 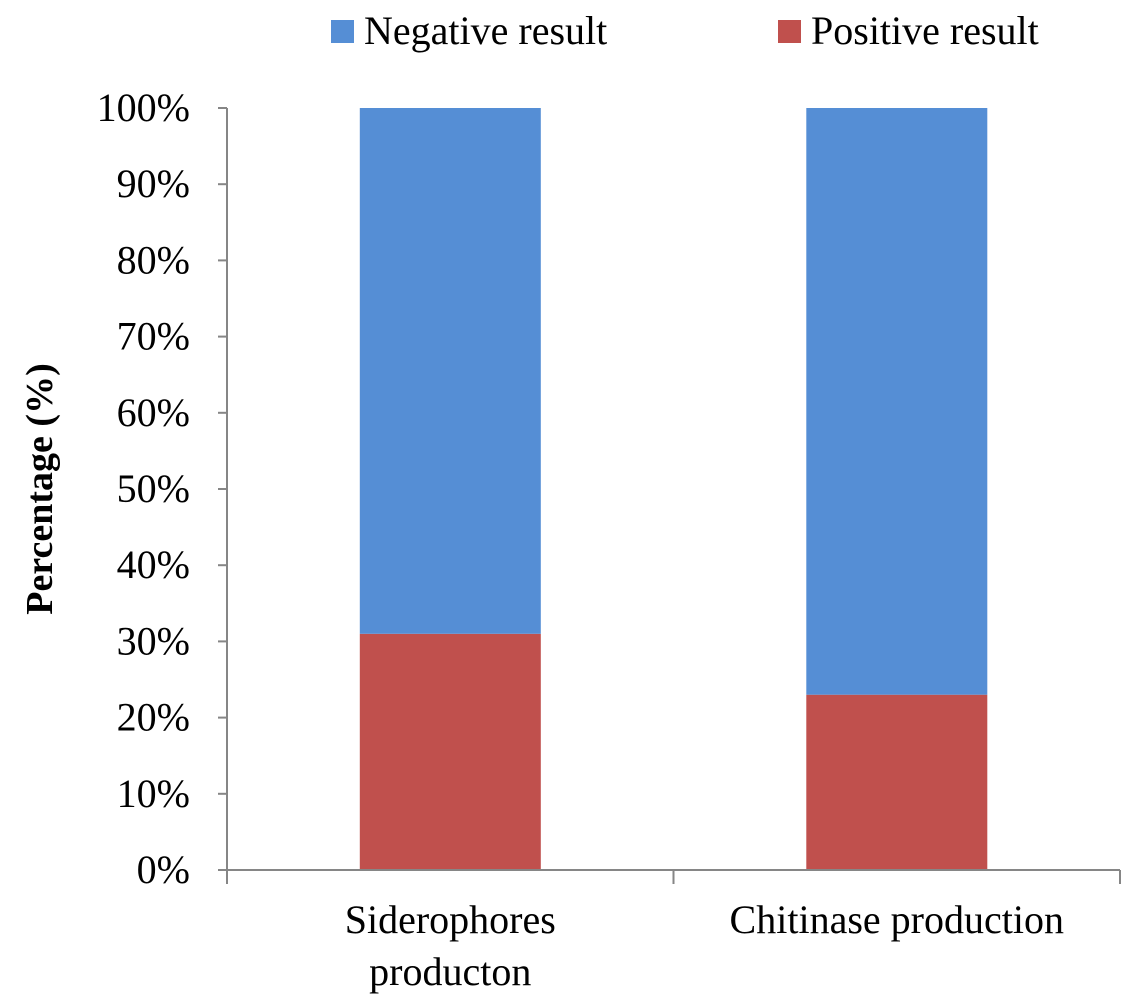 What do you see at coordinates (153, 564) in the screenshot?
I see `y-tick-label: 40%` at bounding box center [153, 564].